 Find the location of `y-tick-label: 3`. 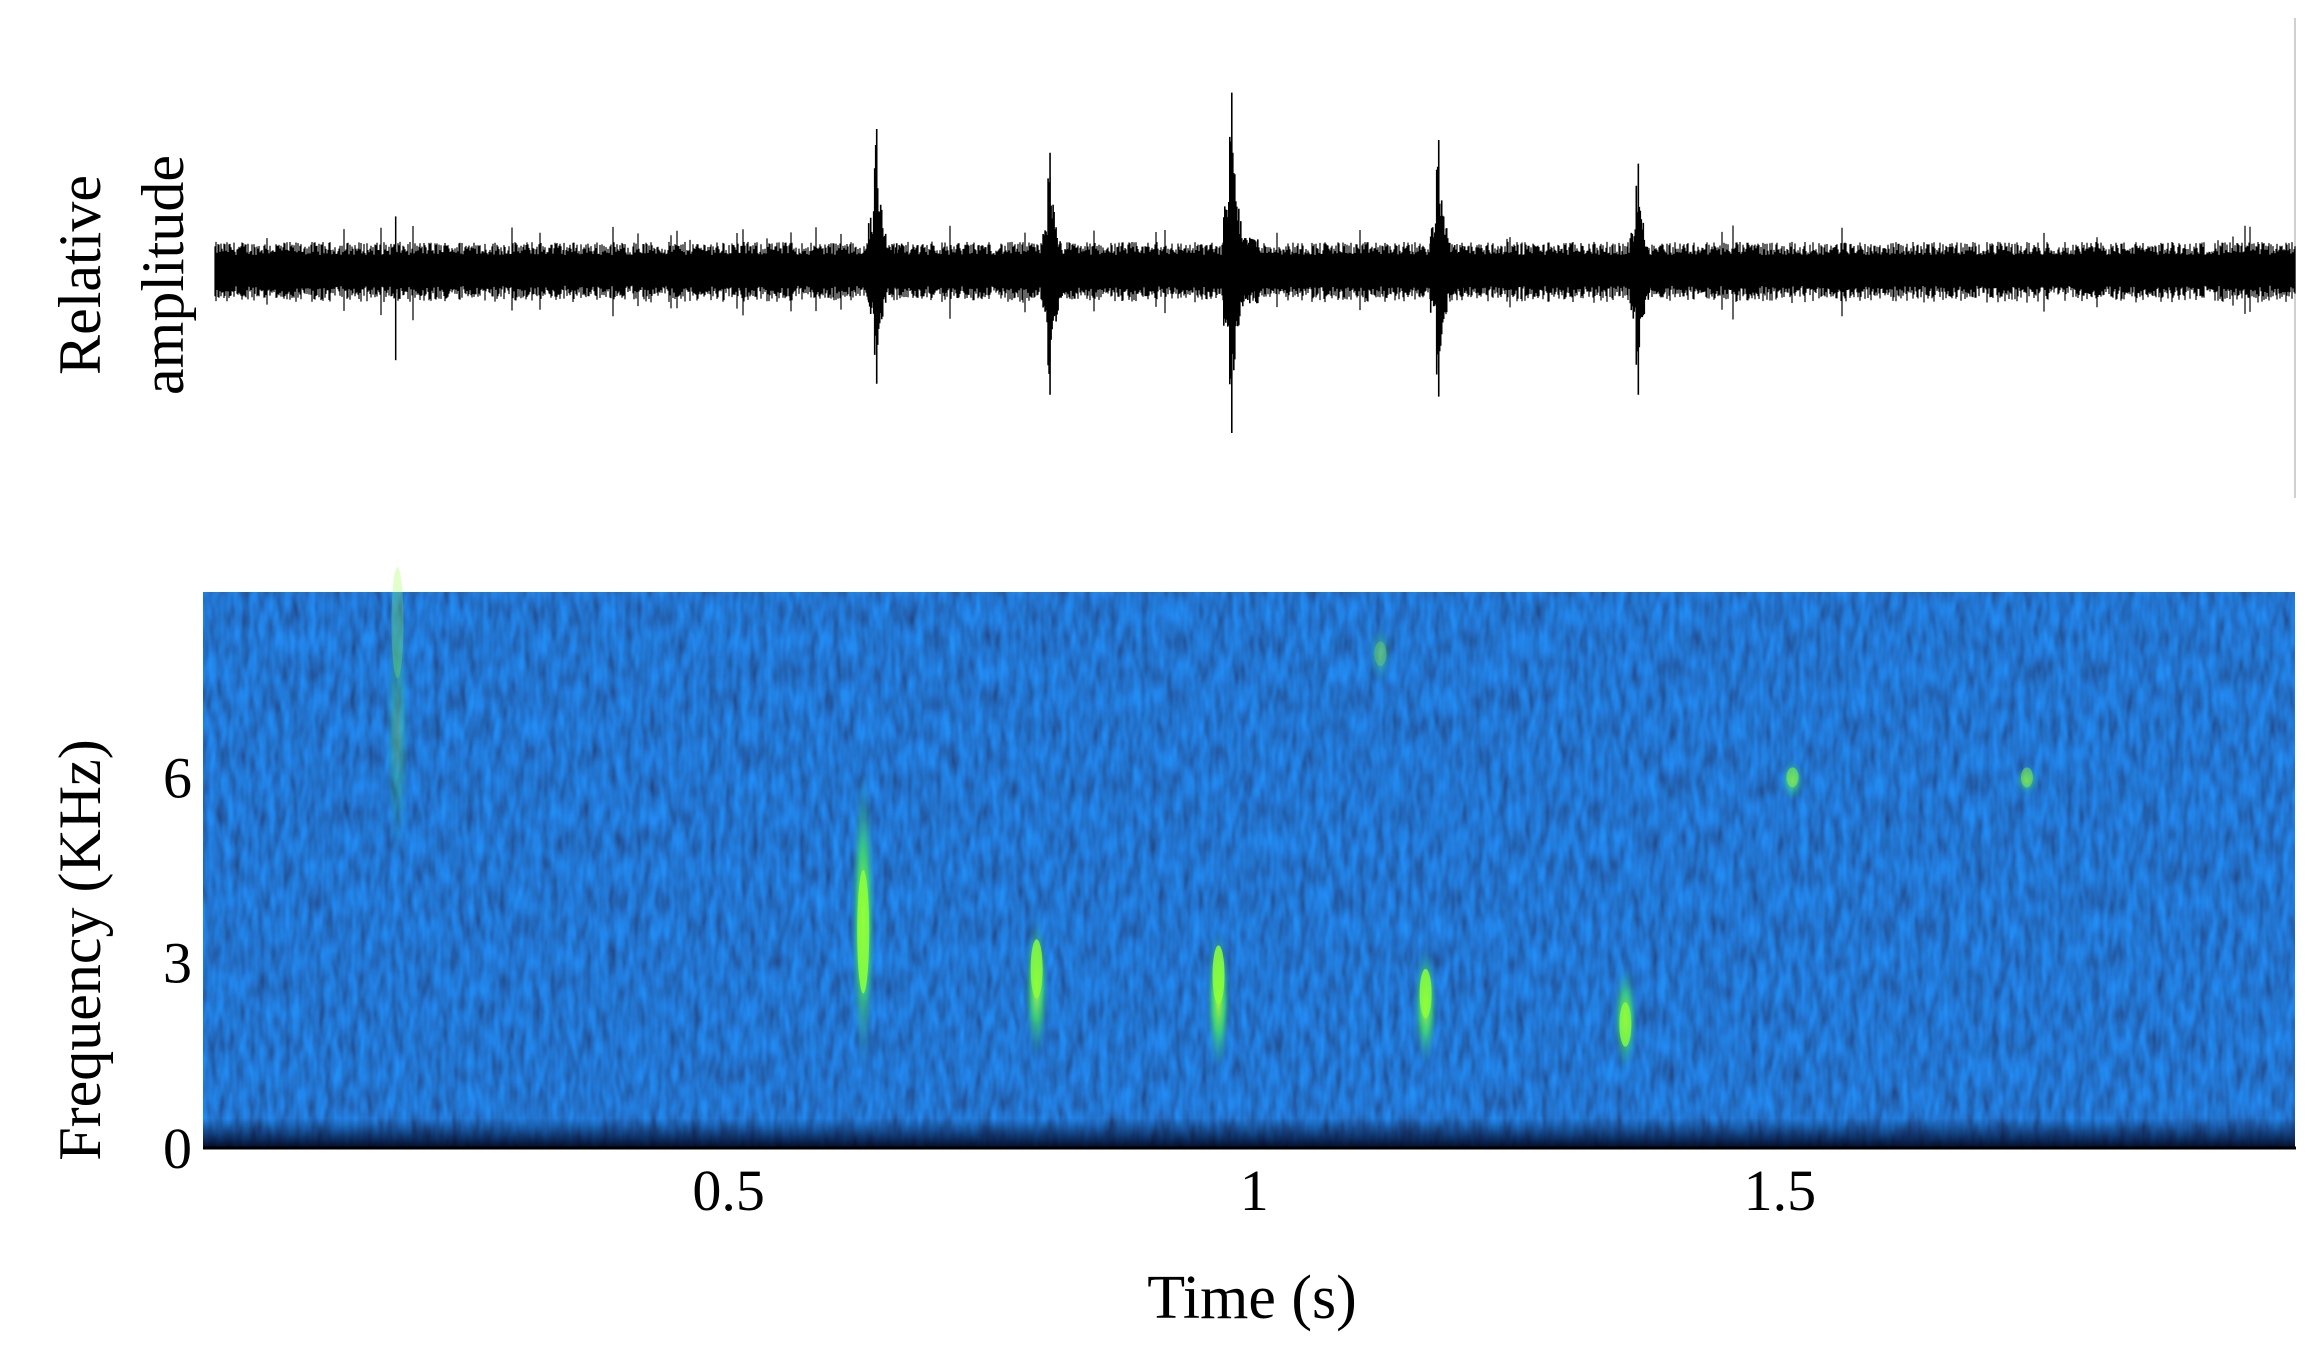

y-tick-label: 3 is located at coordinates (177, 963).